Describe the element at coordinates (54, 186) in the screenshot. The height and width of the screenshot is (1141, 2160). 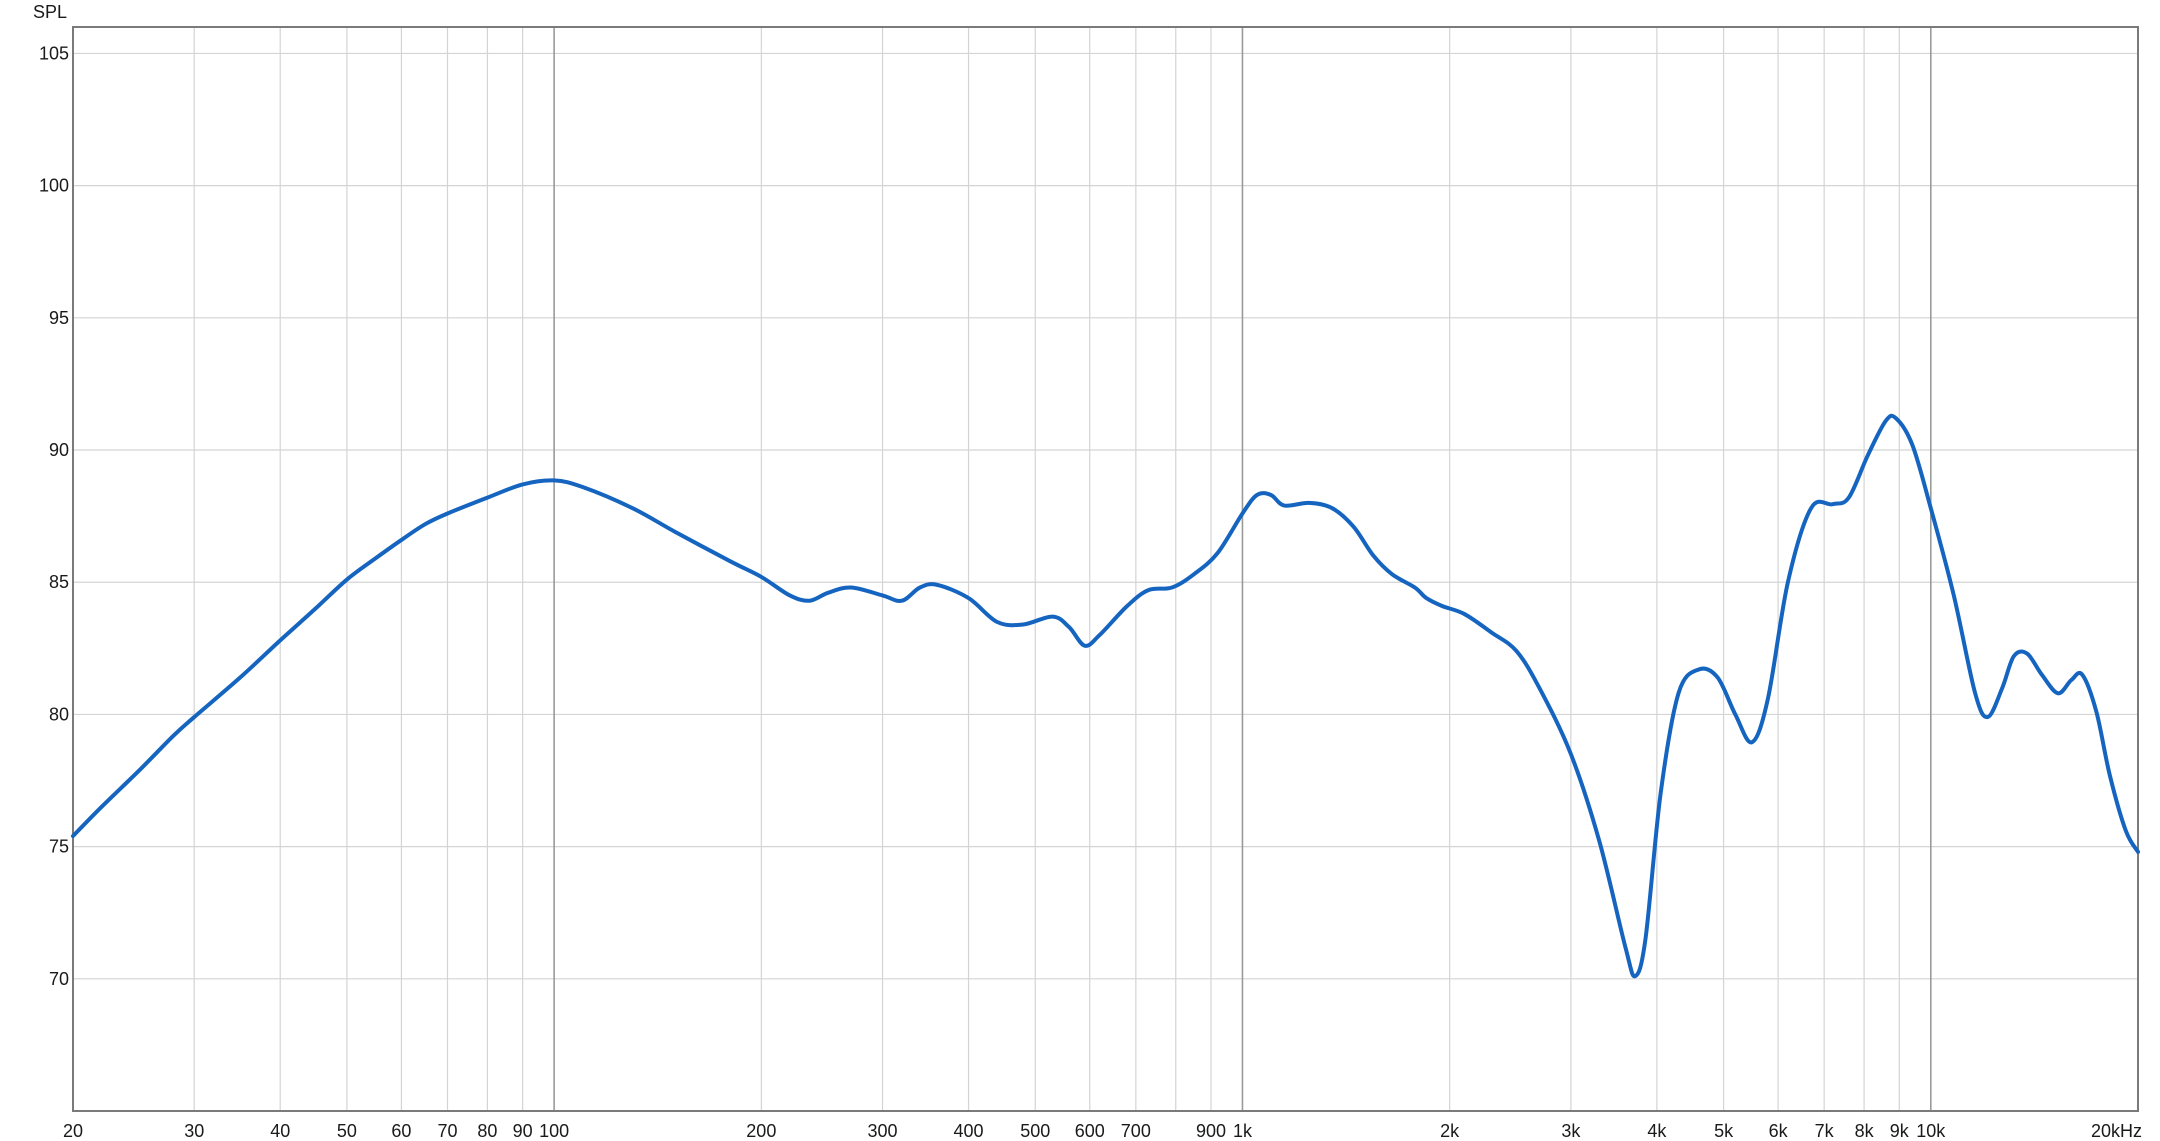
I see `y-tick-label: 100` at that location.